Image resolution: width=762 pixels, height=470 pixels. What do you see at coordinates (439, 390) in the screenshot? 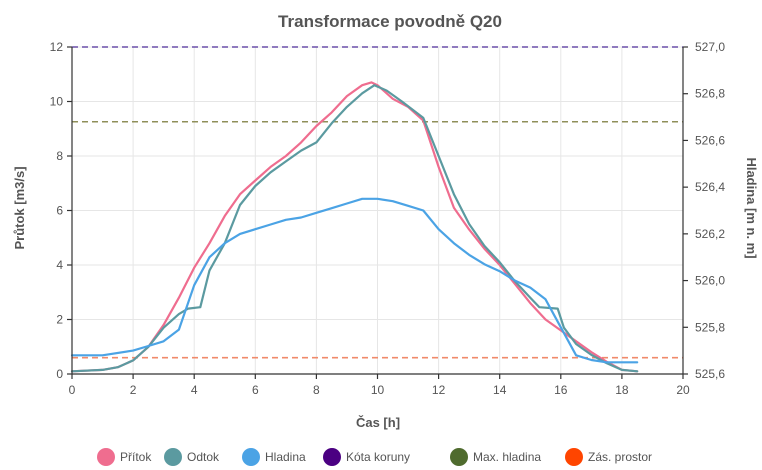
I see `x-tick-label: 12` at bounding box center [439, 390].